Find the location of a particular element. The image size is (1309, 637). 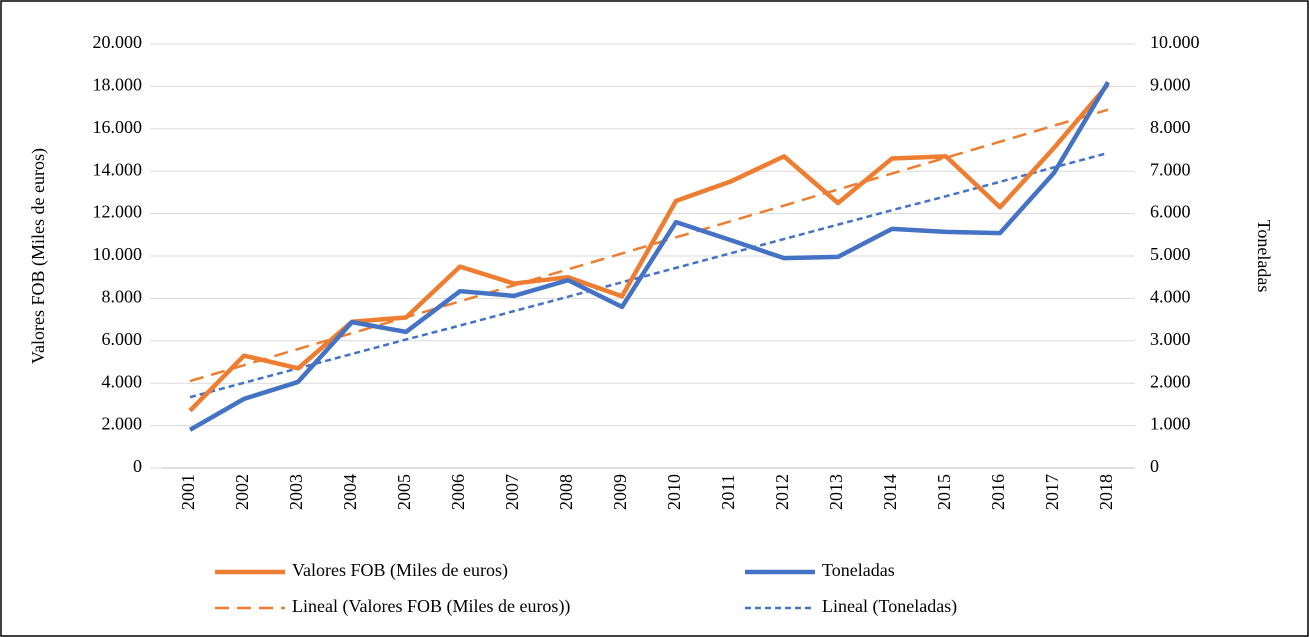

y2-tick-label: 1.000 is located at coordinates (1170, 424).